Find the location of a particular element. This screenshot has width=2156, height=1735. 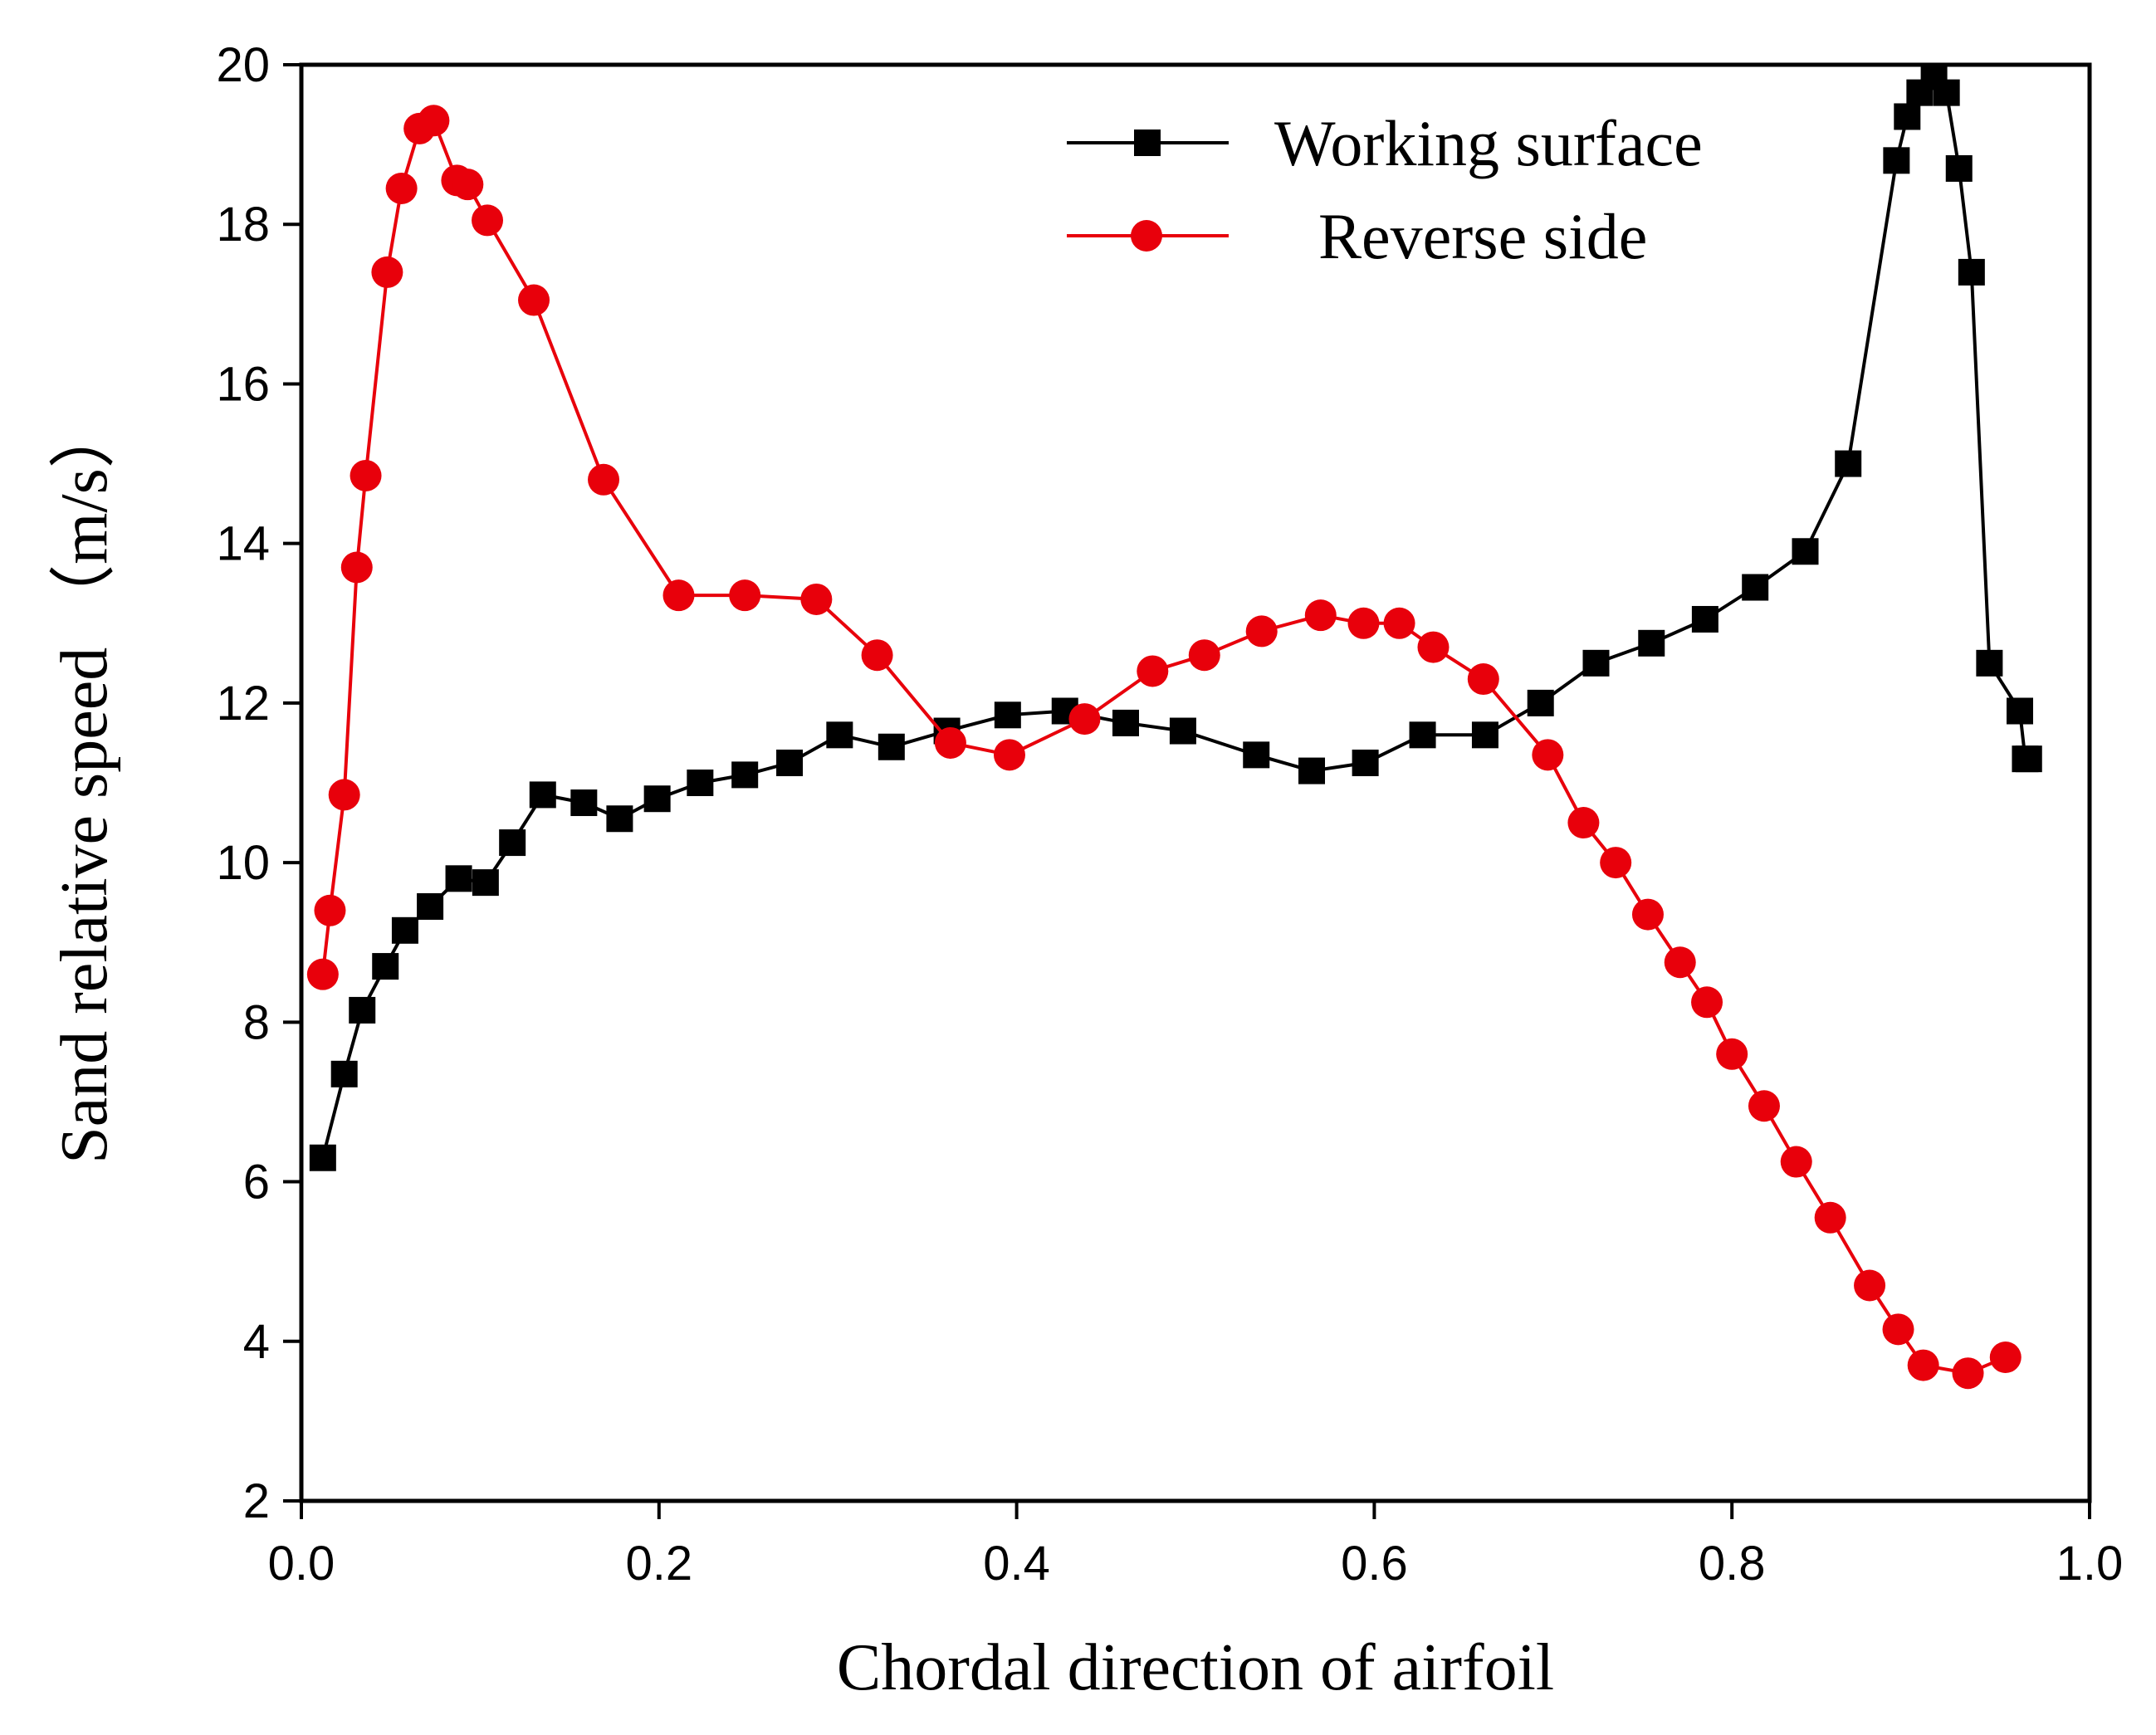

x-tick-label: 0.6 is located at coordinates (1374, 1564).